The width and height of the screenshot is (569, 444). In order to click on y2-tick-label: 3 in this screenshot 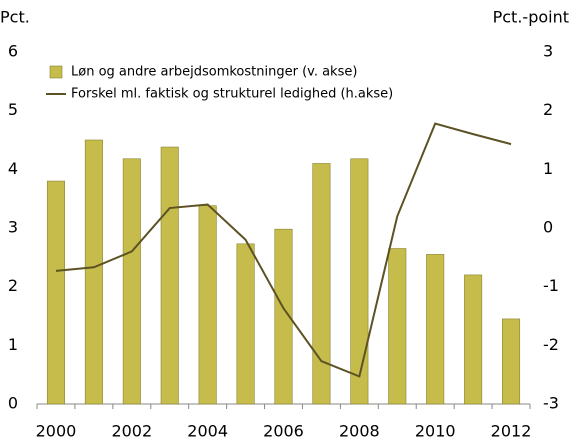, I will do `click(548, 51)`.